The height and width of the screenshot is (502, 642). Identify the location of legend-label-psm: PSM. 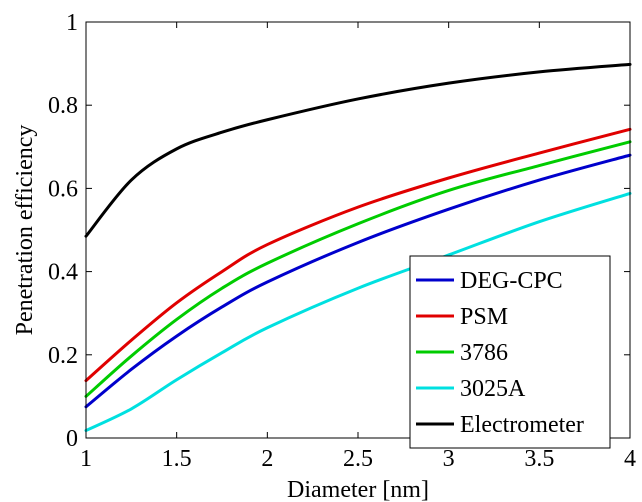
(484, 317).